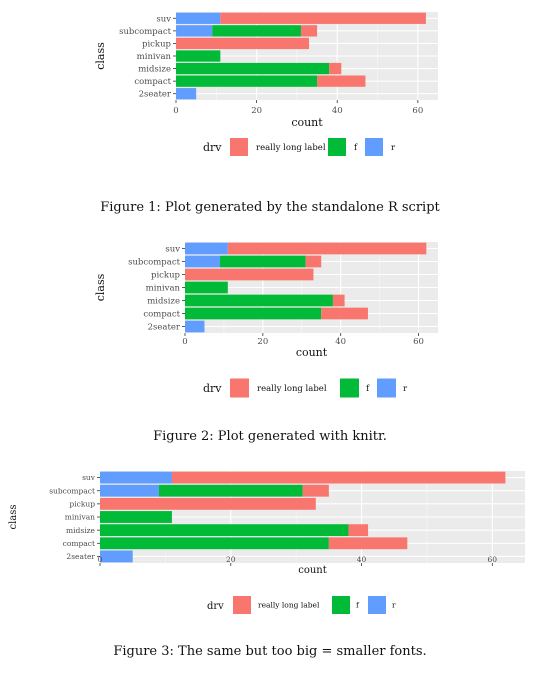  What do you see at coordinates (337, 147) in the screenshot?
I see `legend-swatch-f` at bounding box center [337, 147].